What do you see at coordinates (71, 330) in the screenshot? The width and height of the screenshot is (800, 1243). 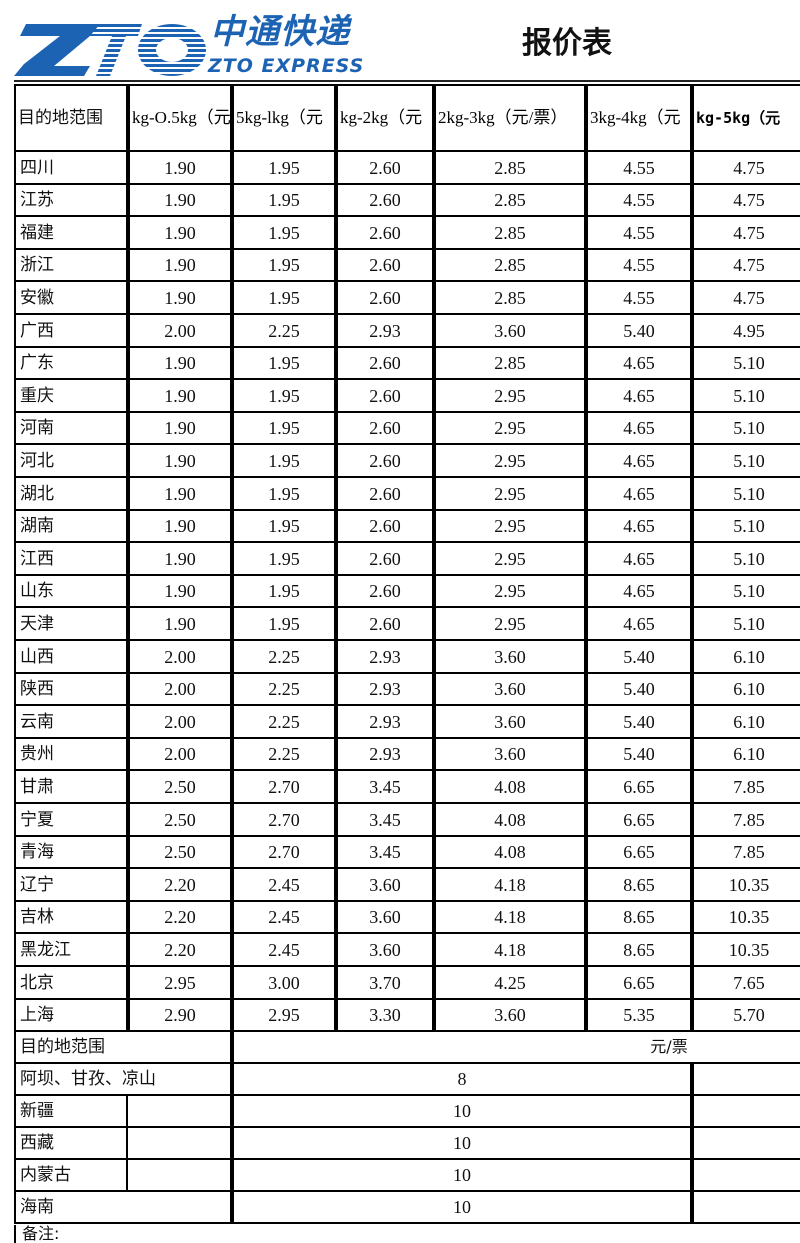 I see `region-cell: 广西` at bounding box center [71, 330].